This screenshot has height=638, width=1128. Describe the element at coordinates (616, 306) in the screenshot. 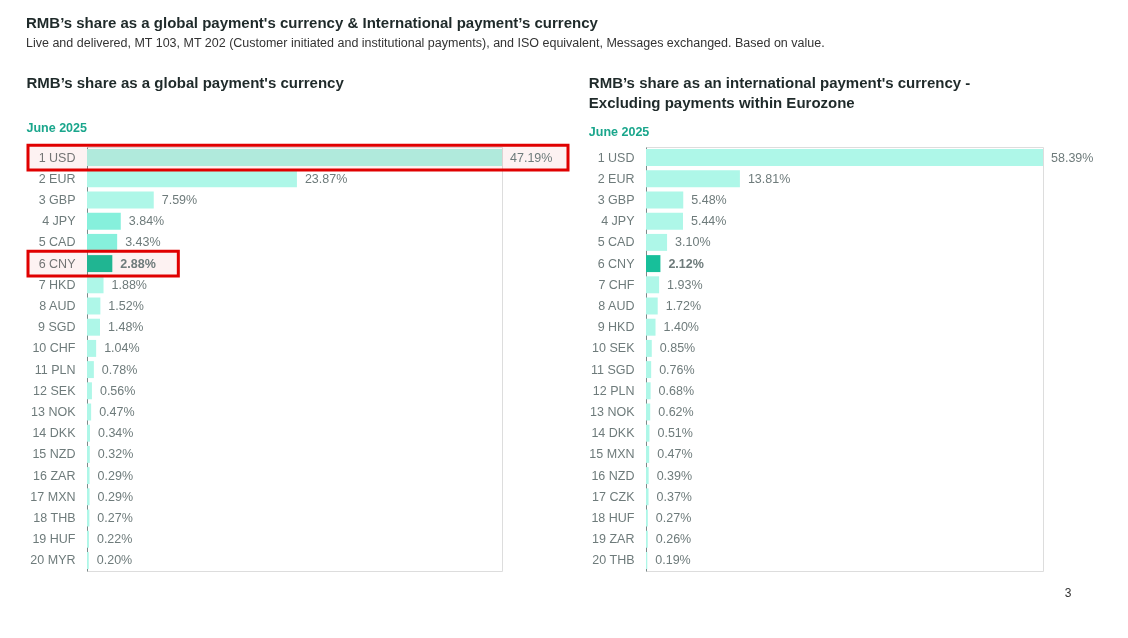

I see `y-tick-label: 8 AUD` at that location.